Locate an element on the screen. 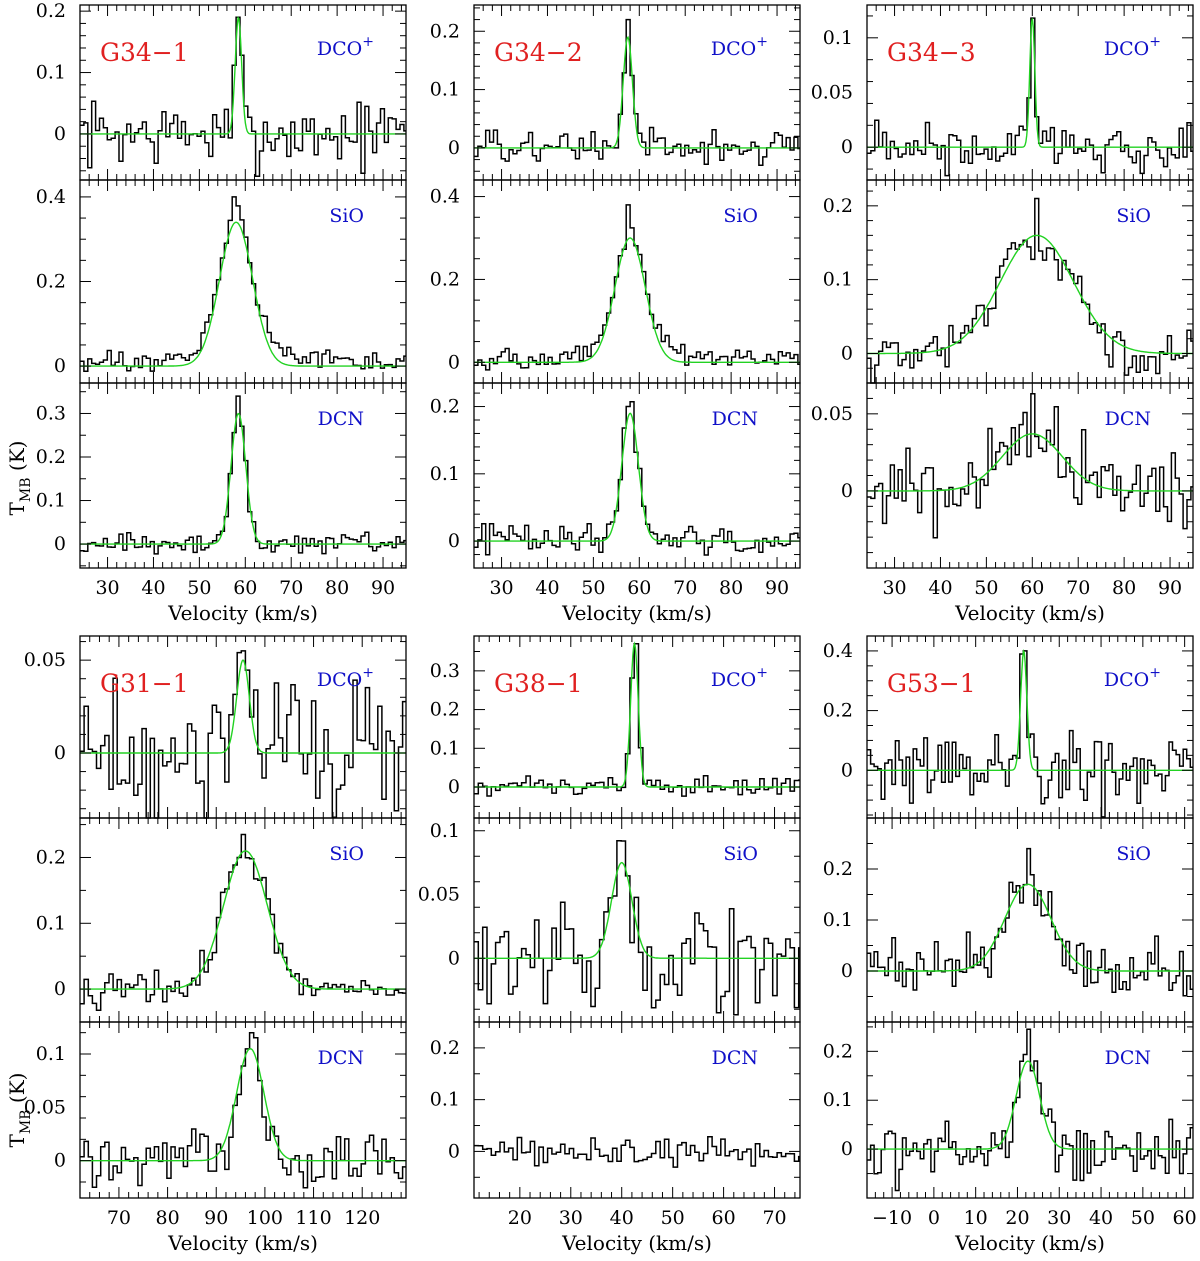 The image size is (1200, 1261). panel-g34-3-sio: 0 0.1 0.2 SiO is located at coordinates (1008, 281).